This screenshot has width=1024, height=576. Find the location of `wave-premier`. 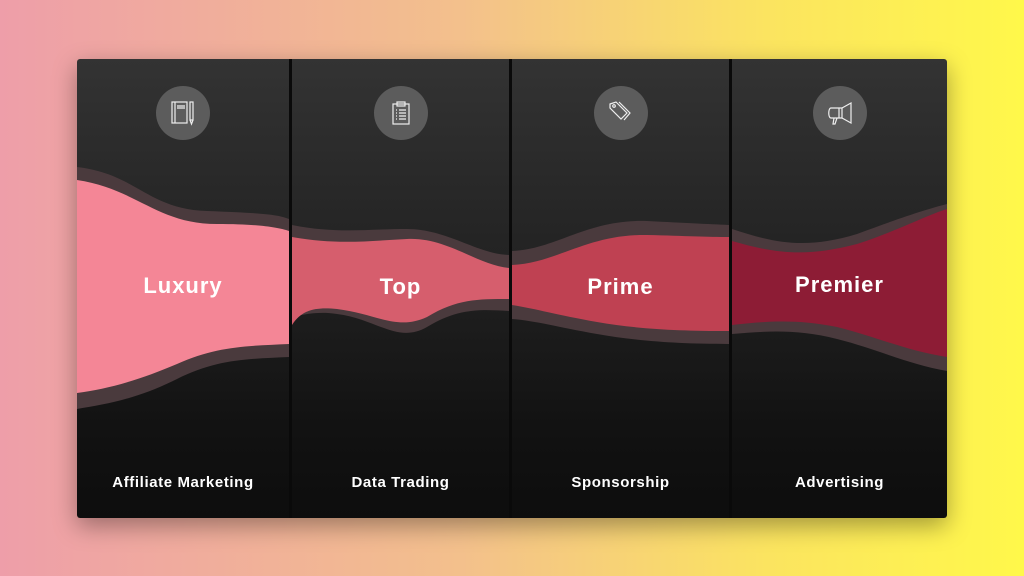

wave-premier is located at coordinates (839, 287).